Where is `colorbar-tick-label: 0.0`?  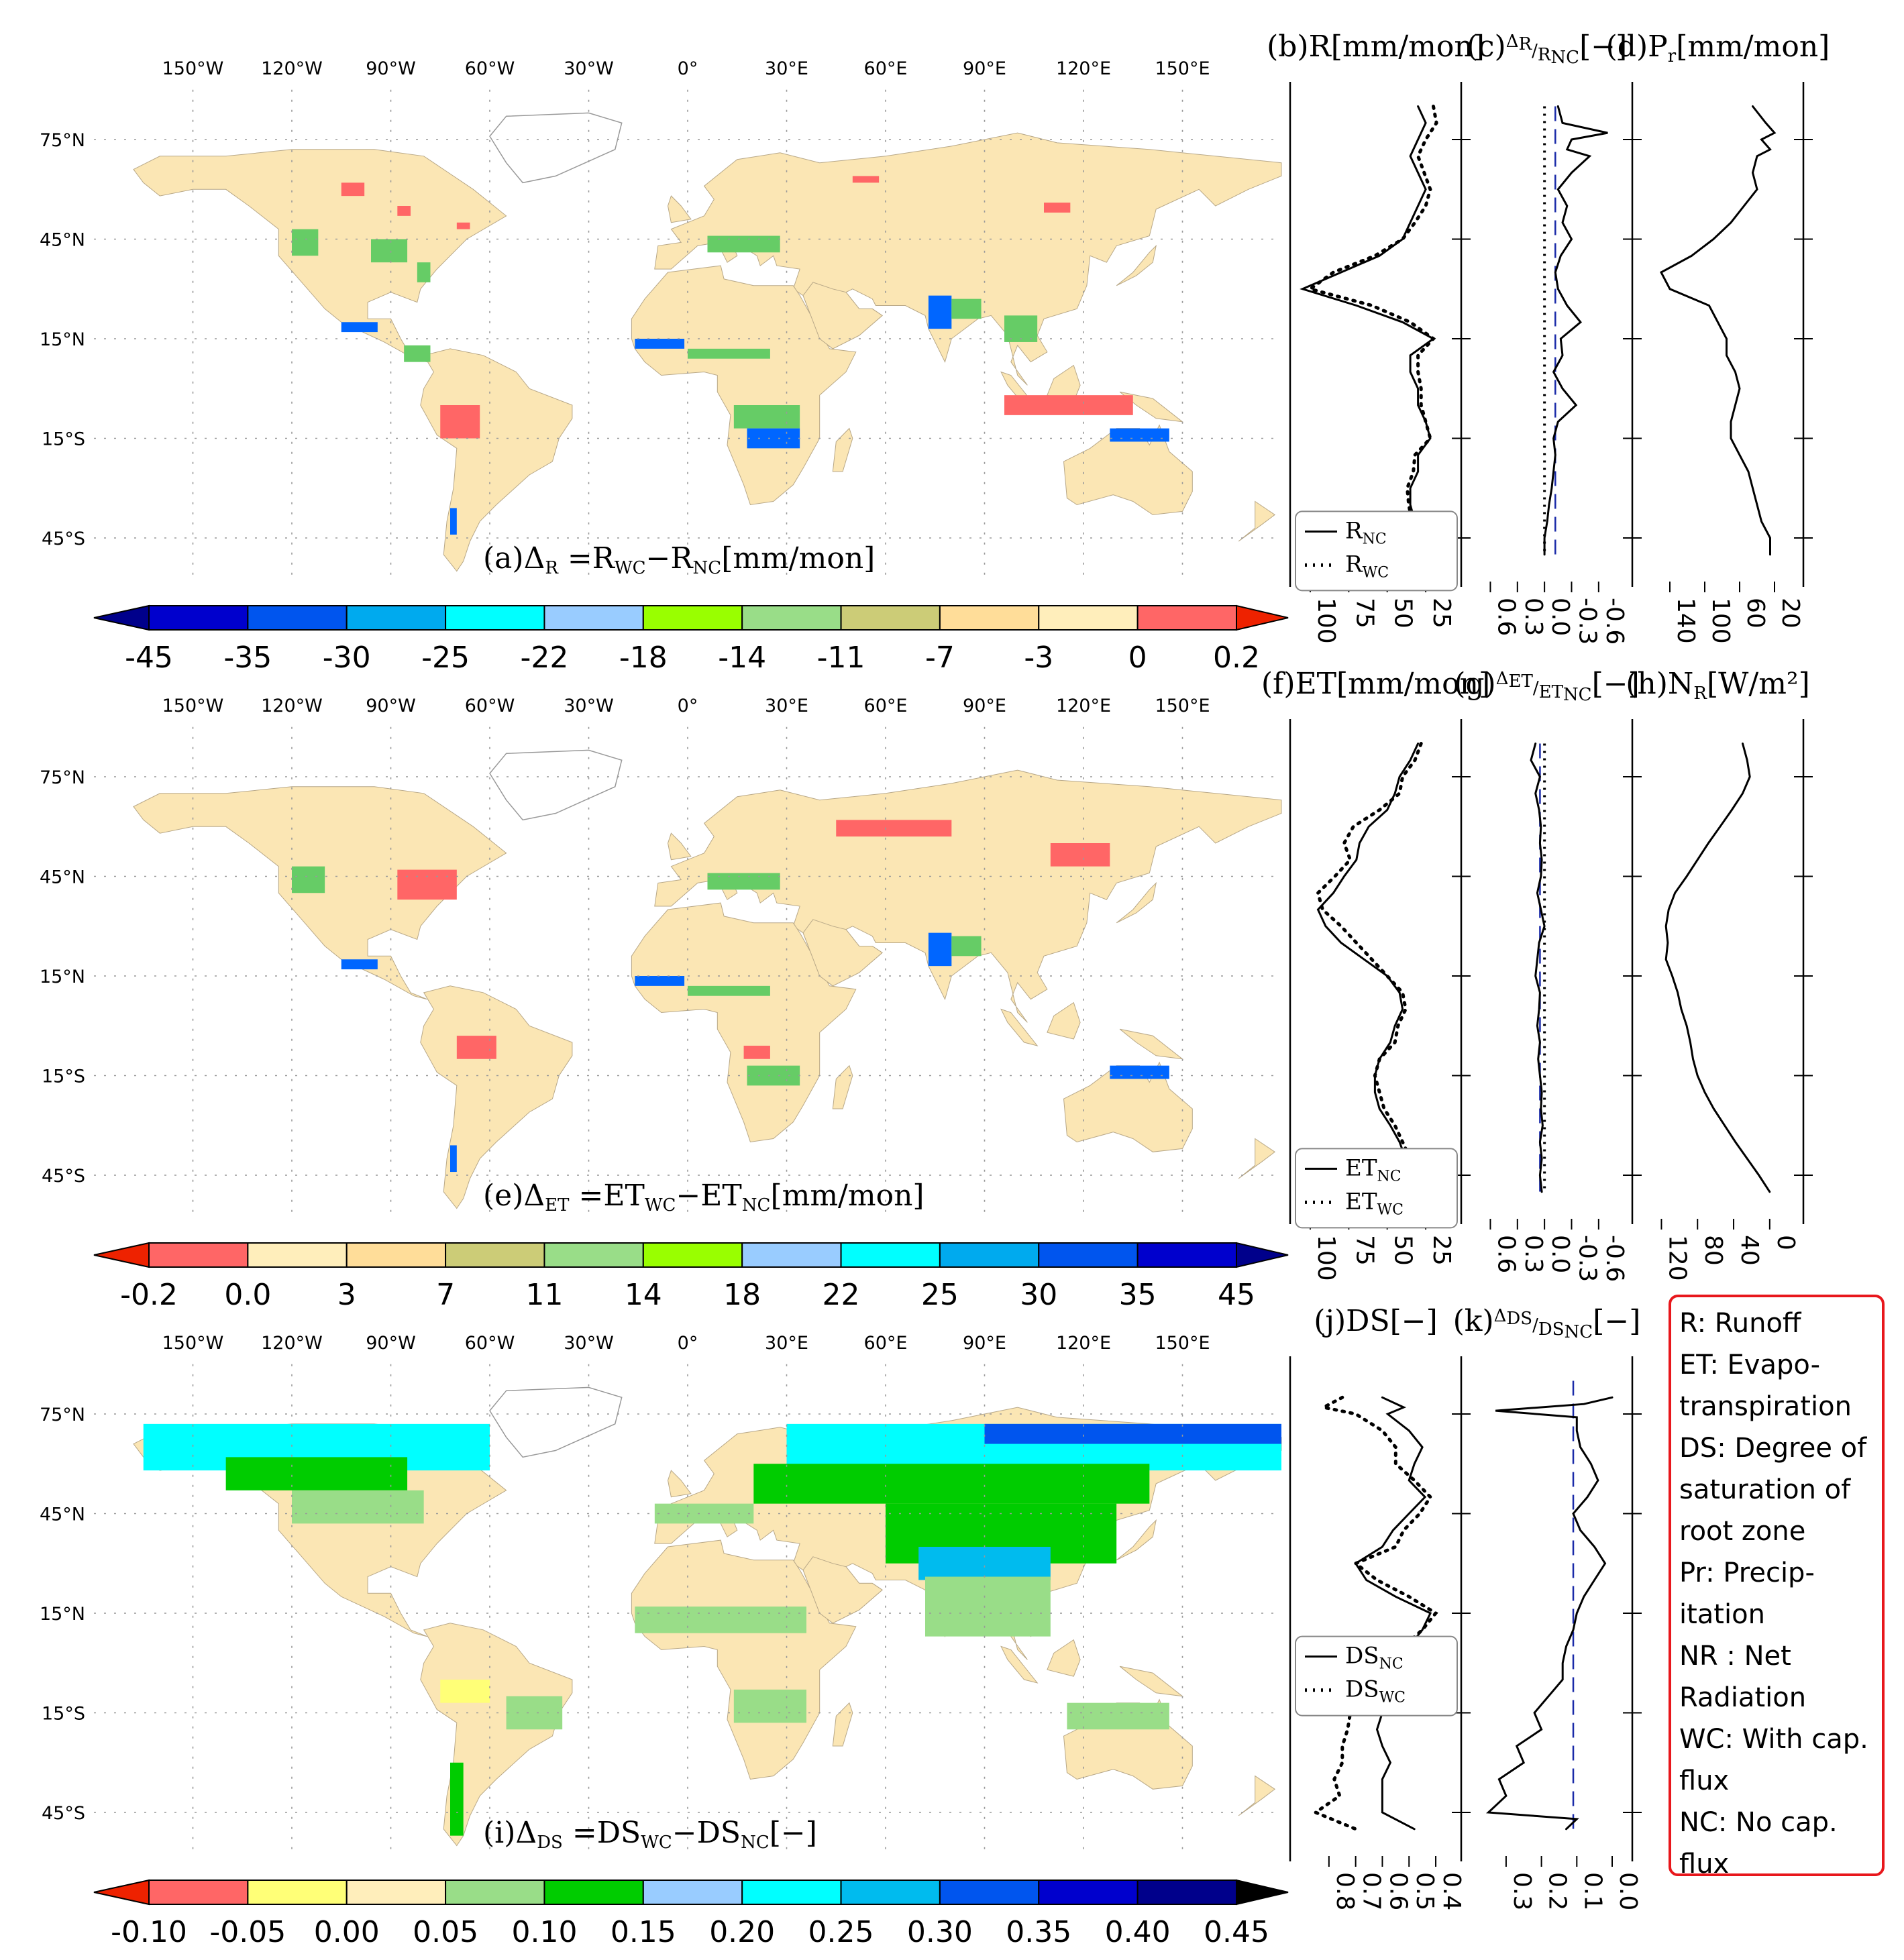
colorbar-tick-label: 0.0 is located at coordinates (248, 1295).